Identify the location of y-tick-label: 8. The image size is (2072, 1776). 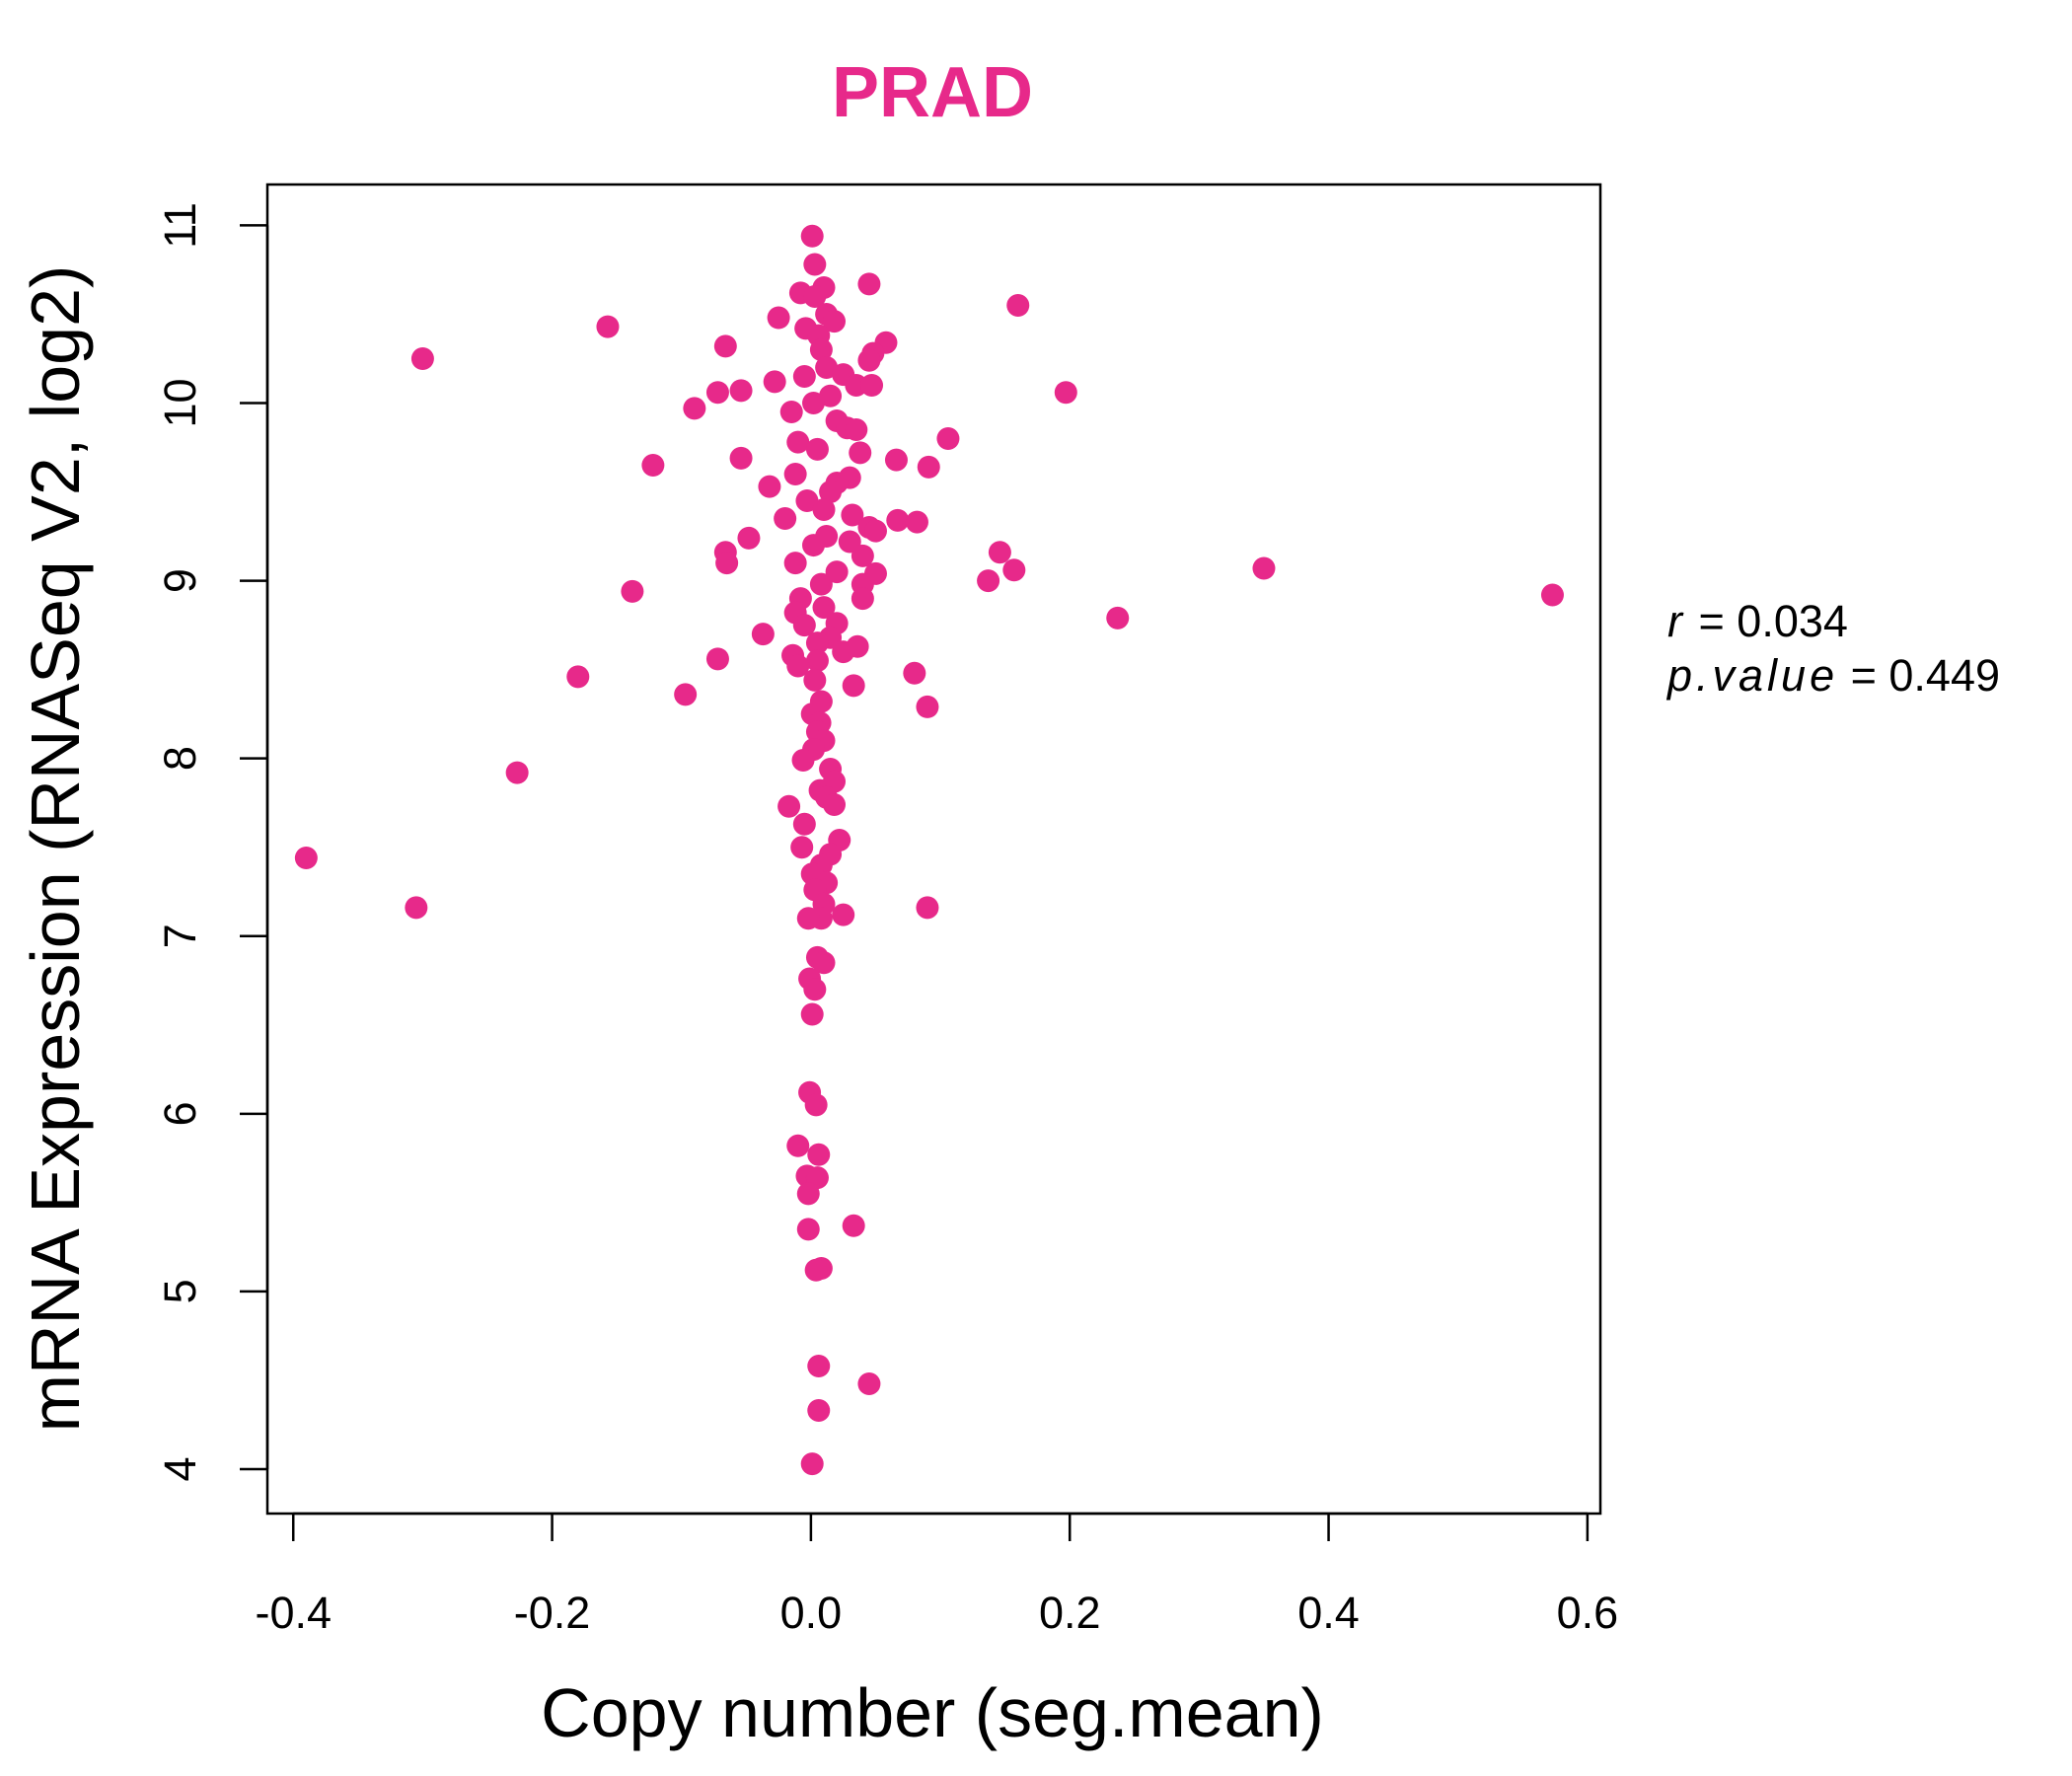
(180, 759).